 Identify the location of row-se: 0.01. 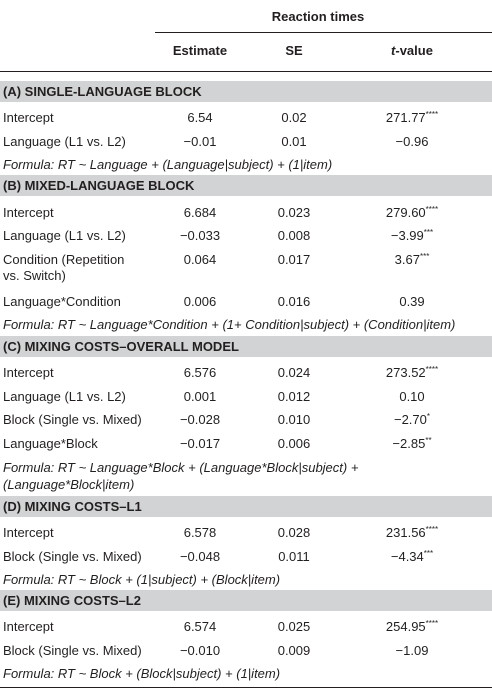
(294, 141).